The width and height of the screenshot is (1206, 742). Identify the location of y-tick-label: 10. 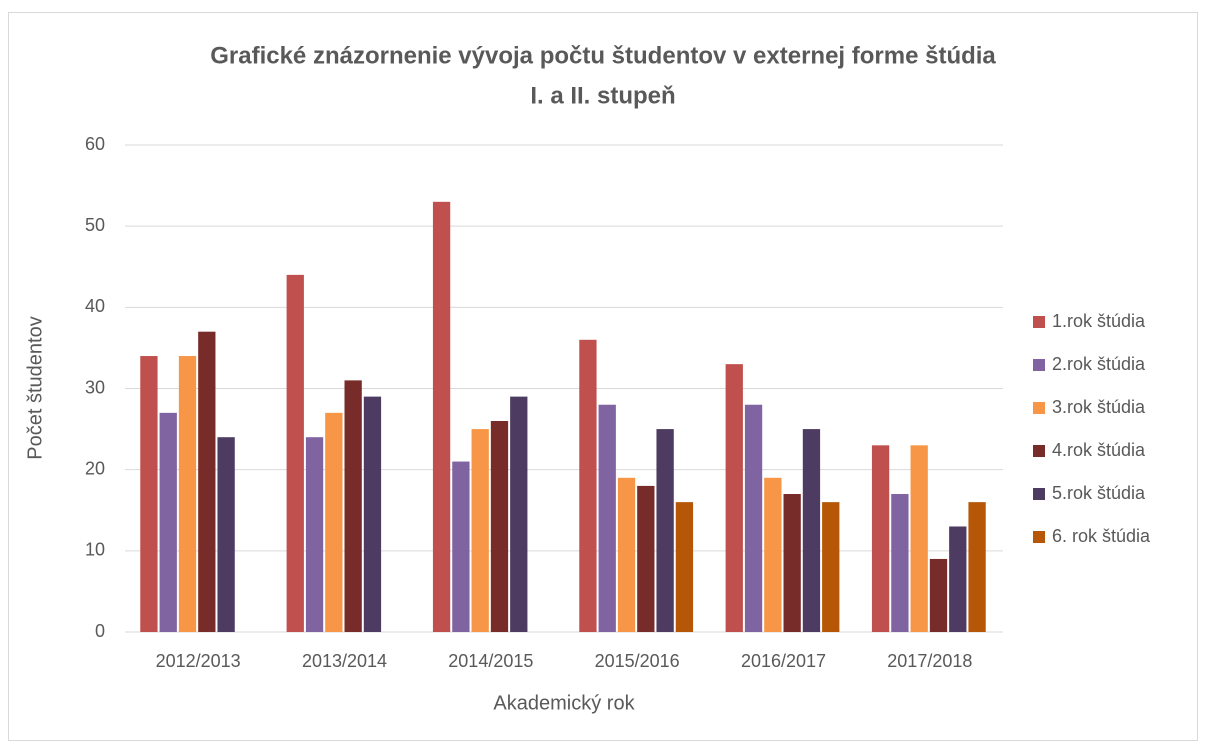
(95, 550).